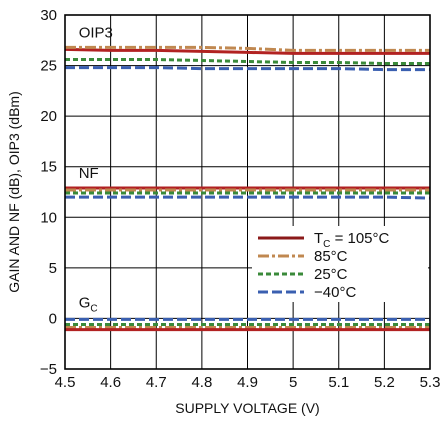 The height and width of the screenshot is (423, 448). What do you see at coordinates (93, 308) in the screenshot?
I see `annotation-subscript: C` at bounding box center [93, 308].